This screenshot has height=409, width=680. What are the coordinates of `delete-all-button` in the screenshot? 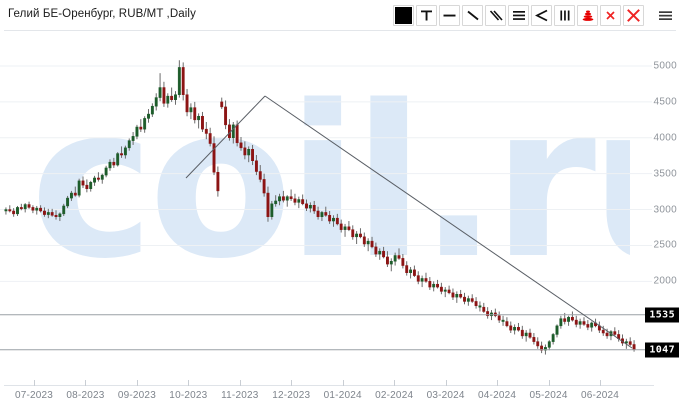 It's located at (633, 15).